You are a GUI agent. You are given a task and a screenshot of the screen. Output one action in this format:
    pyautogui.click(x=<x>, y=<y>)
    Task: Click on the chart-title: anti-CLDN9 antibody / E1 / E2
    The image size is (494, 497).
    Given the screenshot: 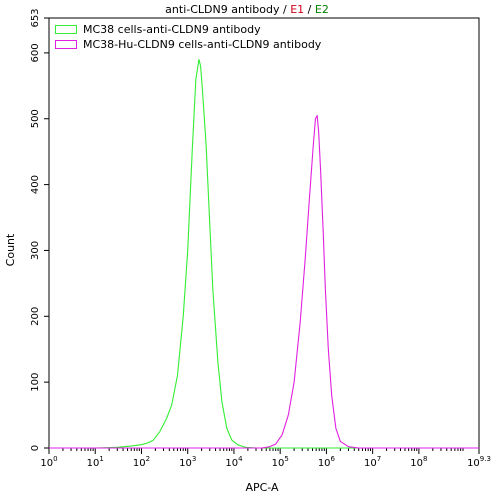 What is the action you would take?
    pyautogui.click(x=247, y=9)
    